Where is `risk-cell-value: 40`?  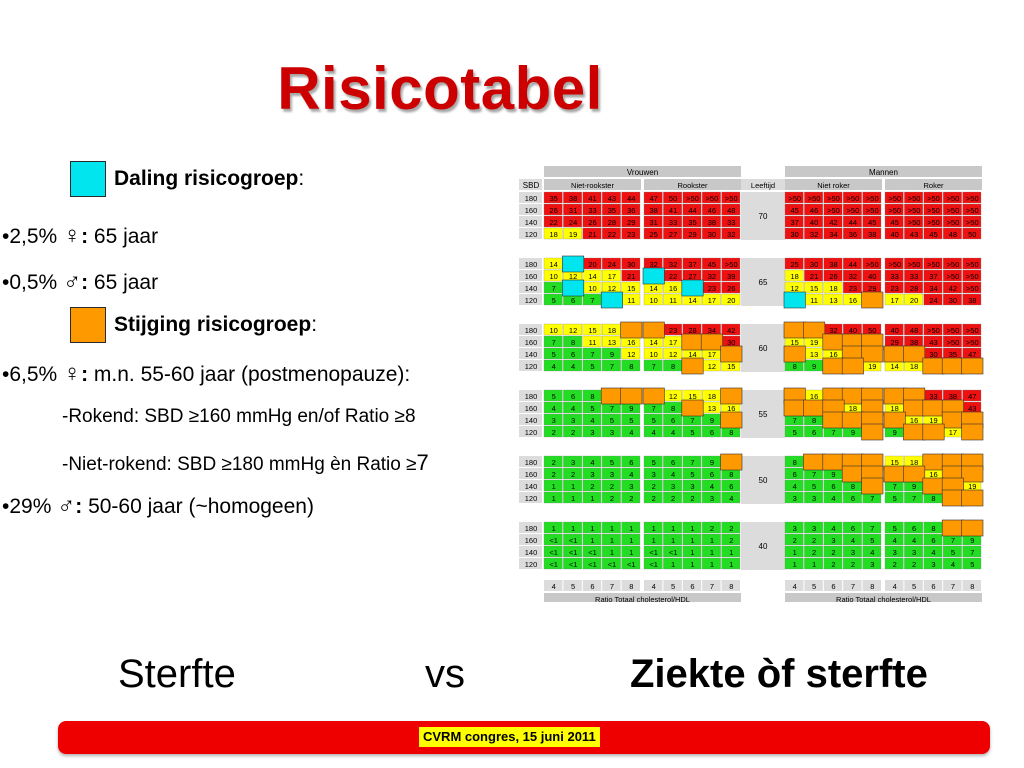
risk-cell-value: 40 is located at coordinates (895, 330).